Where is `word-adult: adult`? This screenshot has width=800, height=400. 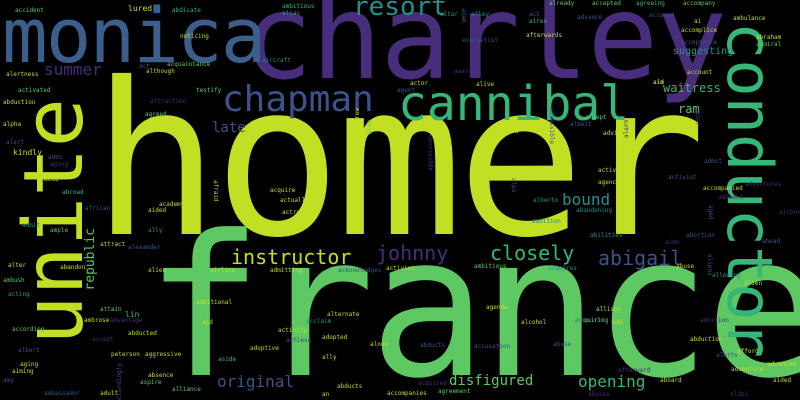
word-adult: adult is located at coordinates (109, 393).